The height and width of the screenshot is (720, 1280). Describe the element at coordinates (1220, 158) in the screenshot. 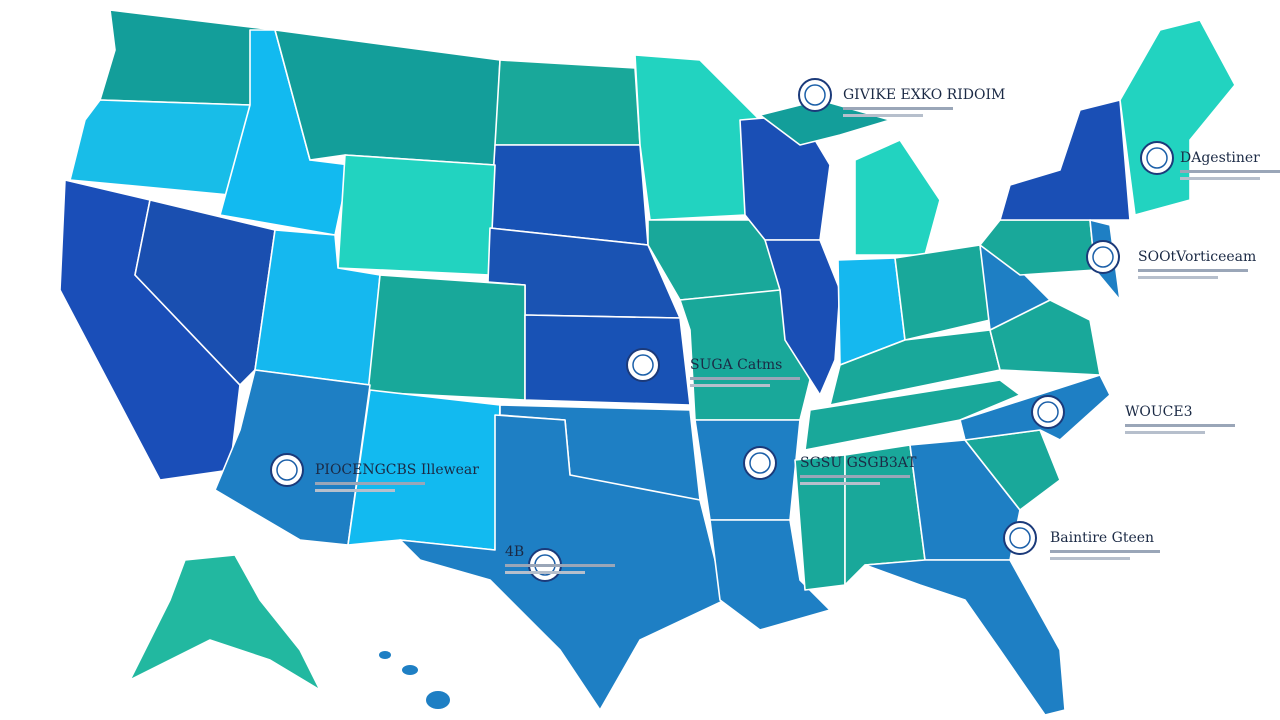

I see `marker-label: DAgestiner` at that location.